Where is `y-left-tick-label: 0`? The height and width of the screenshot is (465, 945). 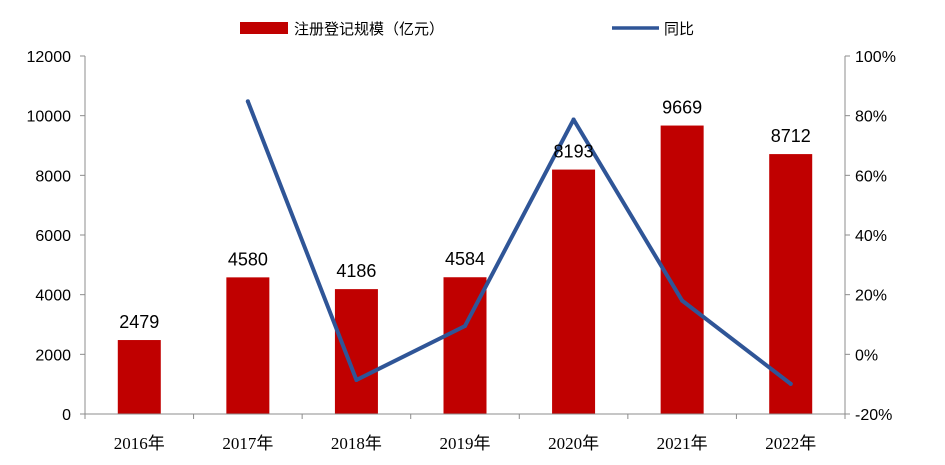
y-left-tick-label: 0 is located at coordinates (66, 415).